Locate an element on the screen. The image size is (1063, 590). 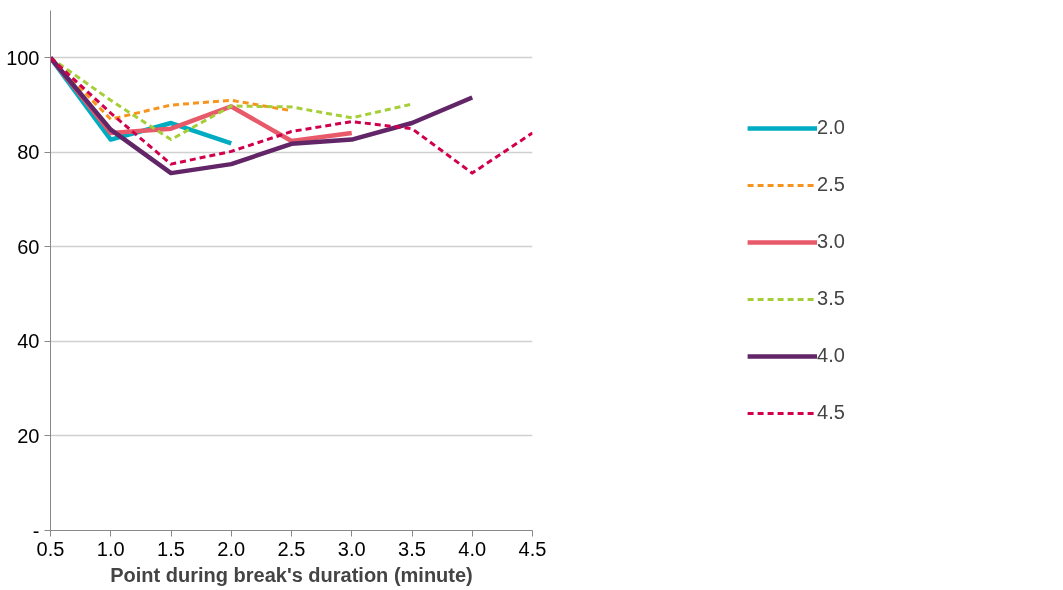
y-tick-label: 100 is located at coordinates (23, 57).